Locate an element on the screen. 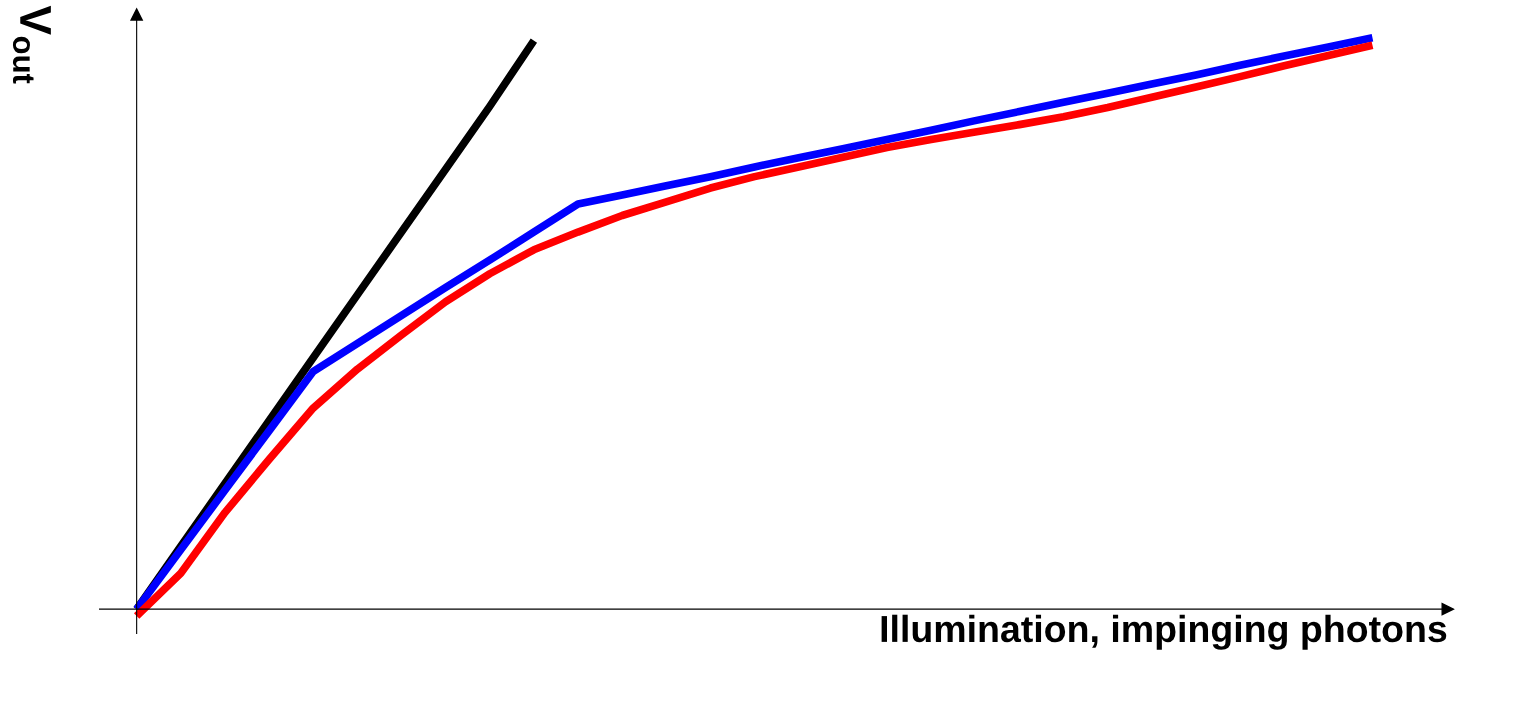 Image resolution: width=1532 pixels, height=728 pixels. x-axis-title: Illumination, impinging photons is located at coordinates (1164, 632).